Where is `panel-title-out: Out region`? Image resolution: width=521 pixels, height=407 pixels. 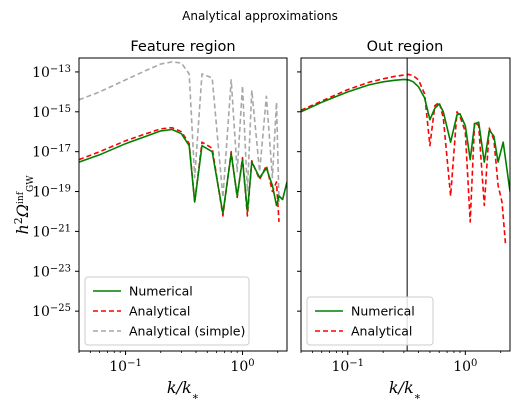 panel-title-out: Out region is located at coordinates (405, 47).